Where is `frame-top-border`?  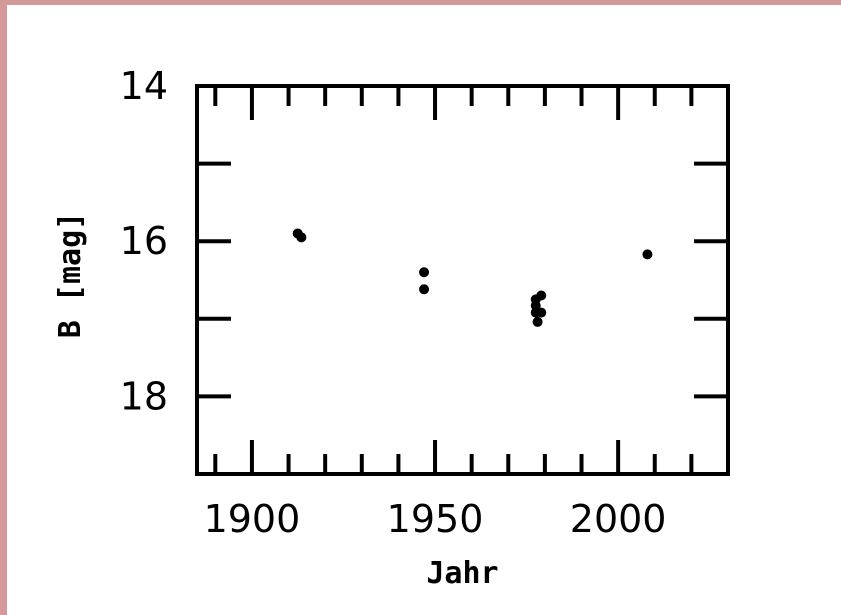
frame-top-border is located at coordinates (420, 2).